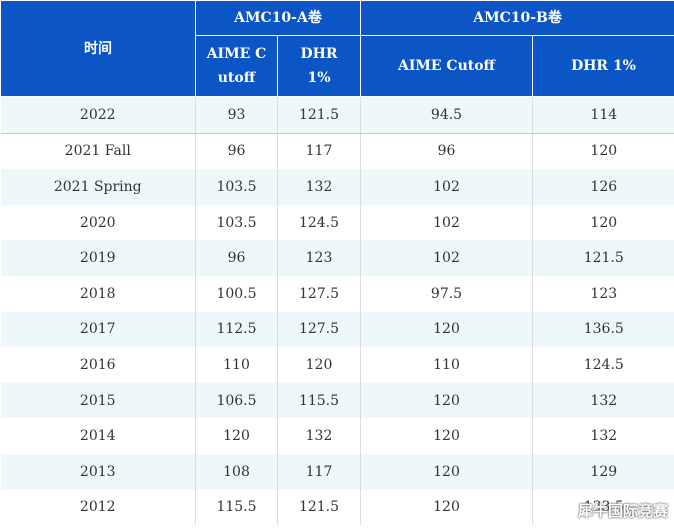 The height and width of the screenshot is (531, 674). I want to click on table-row: 2021 Fall 96 117 96 120, so click(337, 151).